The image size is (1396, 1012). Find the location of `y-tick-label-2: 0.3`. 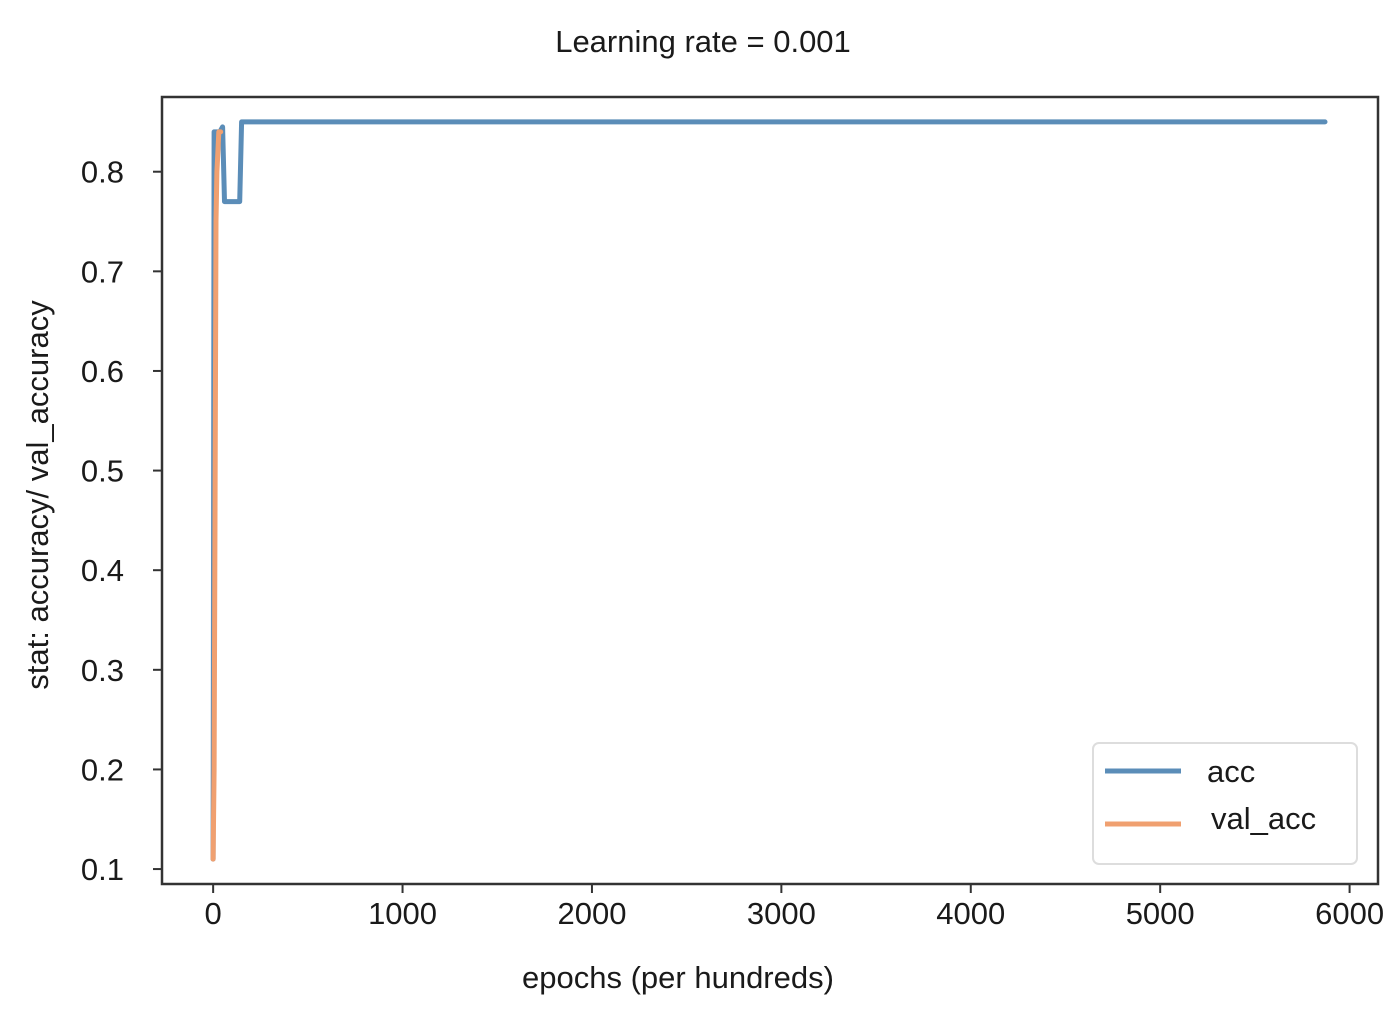

y-tick-label-2: 0.3 is located at coordinates (102, 670).